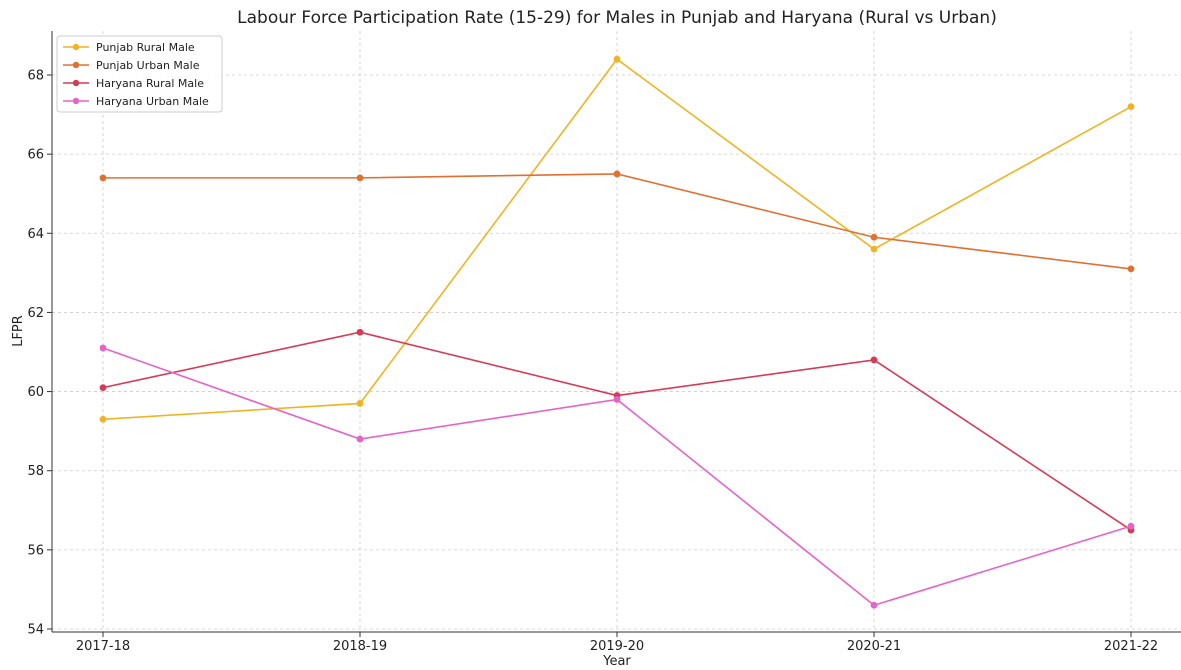  Describe the element at coordinates (103, 646) in the screenshot. I see `x-tick-label: 2017-18` at that location.